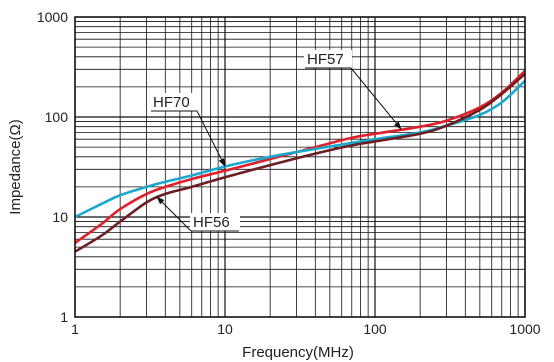  What do you see at coordinates (225, 329) in the screenshot?
I see `x-tick-label: 10` at bounding box center [225, 329].